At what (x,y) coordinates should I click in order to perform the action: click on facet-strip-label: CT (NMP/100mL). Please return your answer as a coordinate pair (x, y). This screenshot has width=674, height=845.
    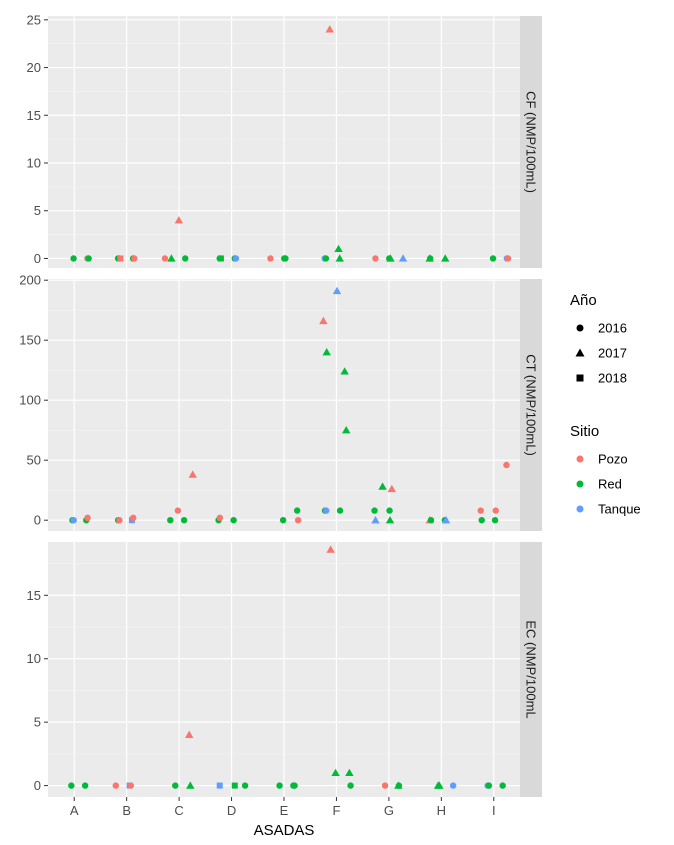
    Looking at the image, I should click on (531, 405).